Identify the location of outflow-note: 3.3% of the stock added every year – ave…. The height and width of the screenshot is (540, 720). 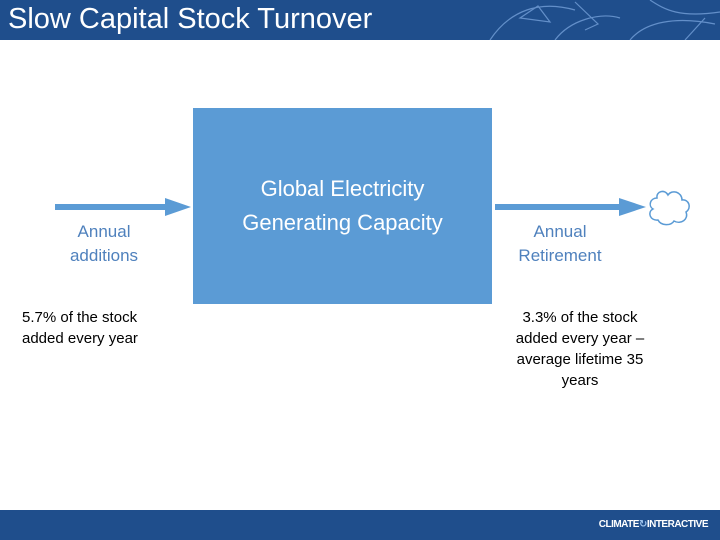
(580, 349).